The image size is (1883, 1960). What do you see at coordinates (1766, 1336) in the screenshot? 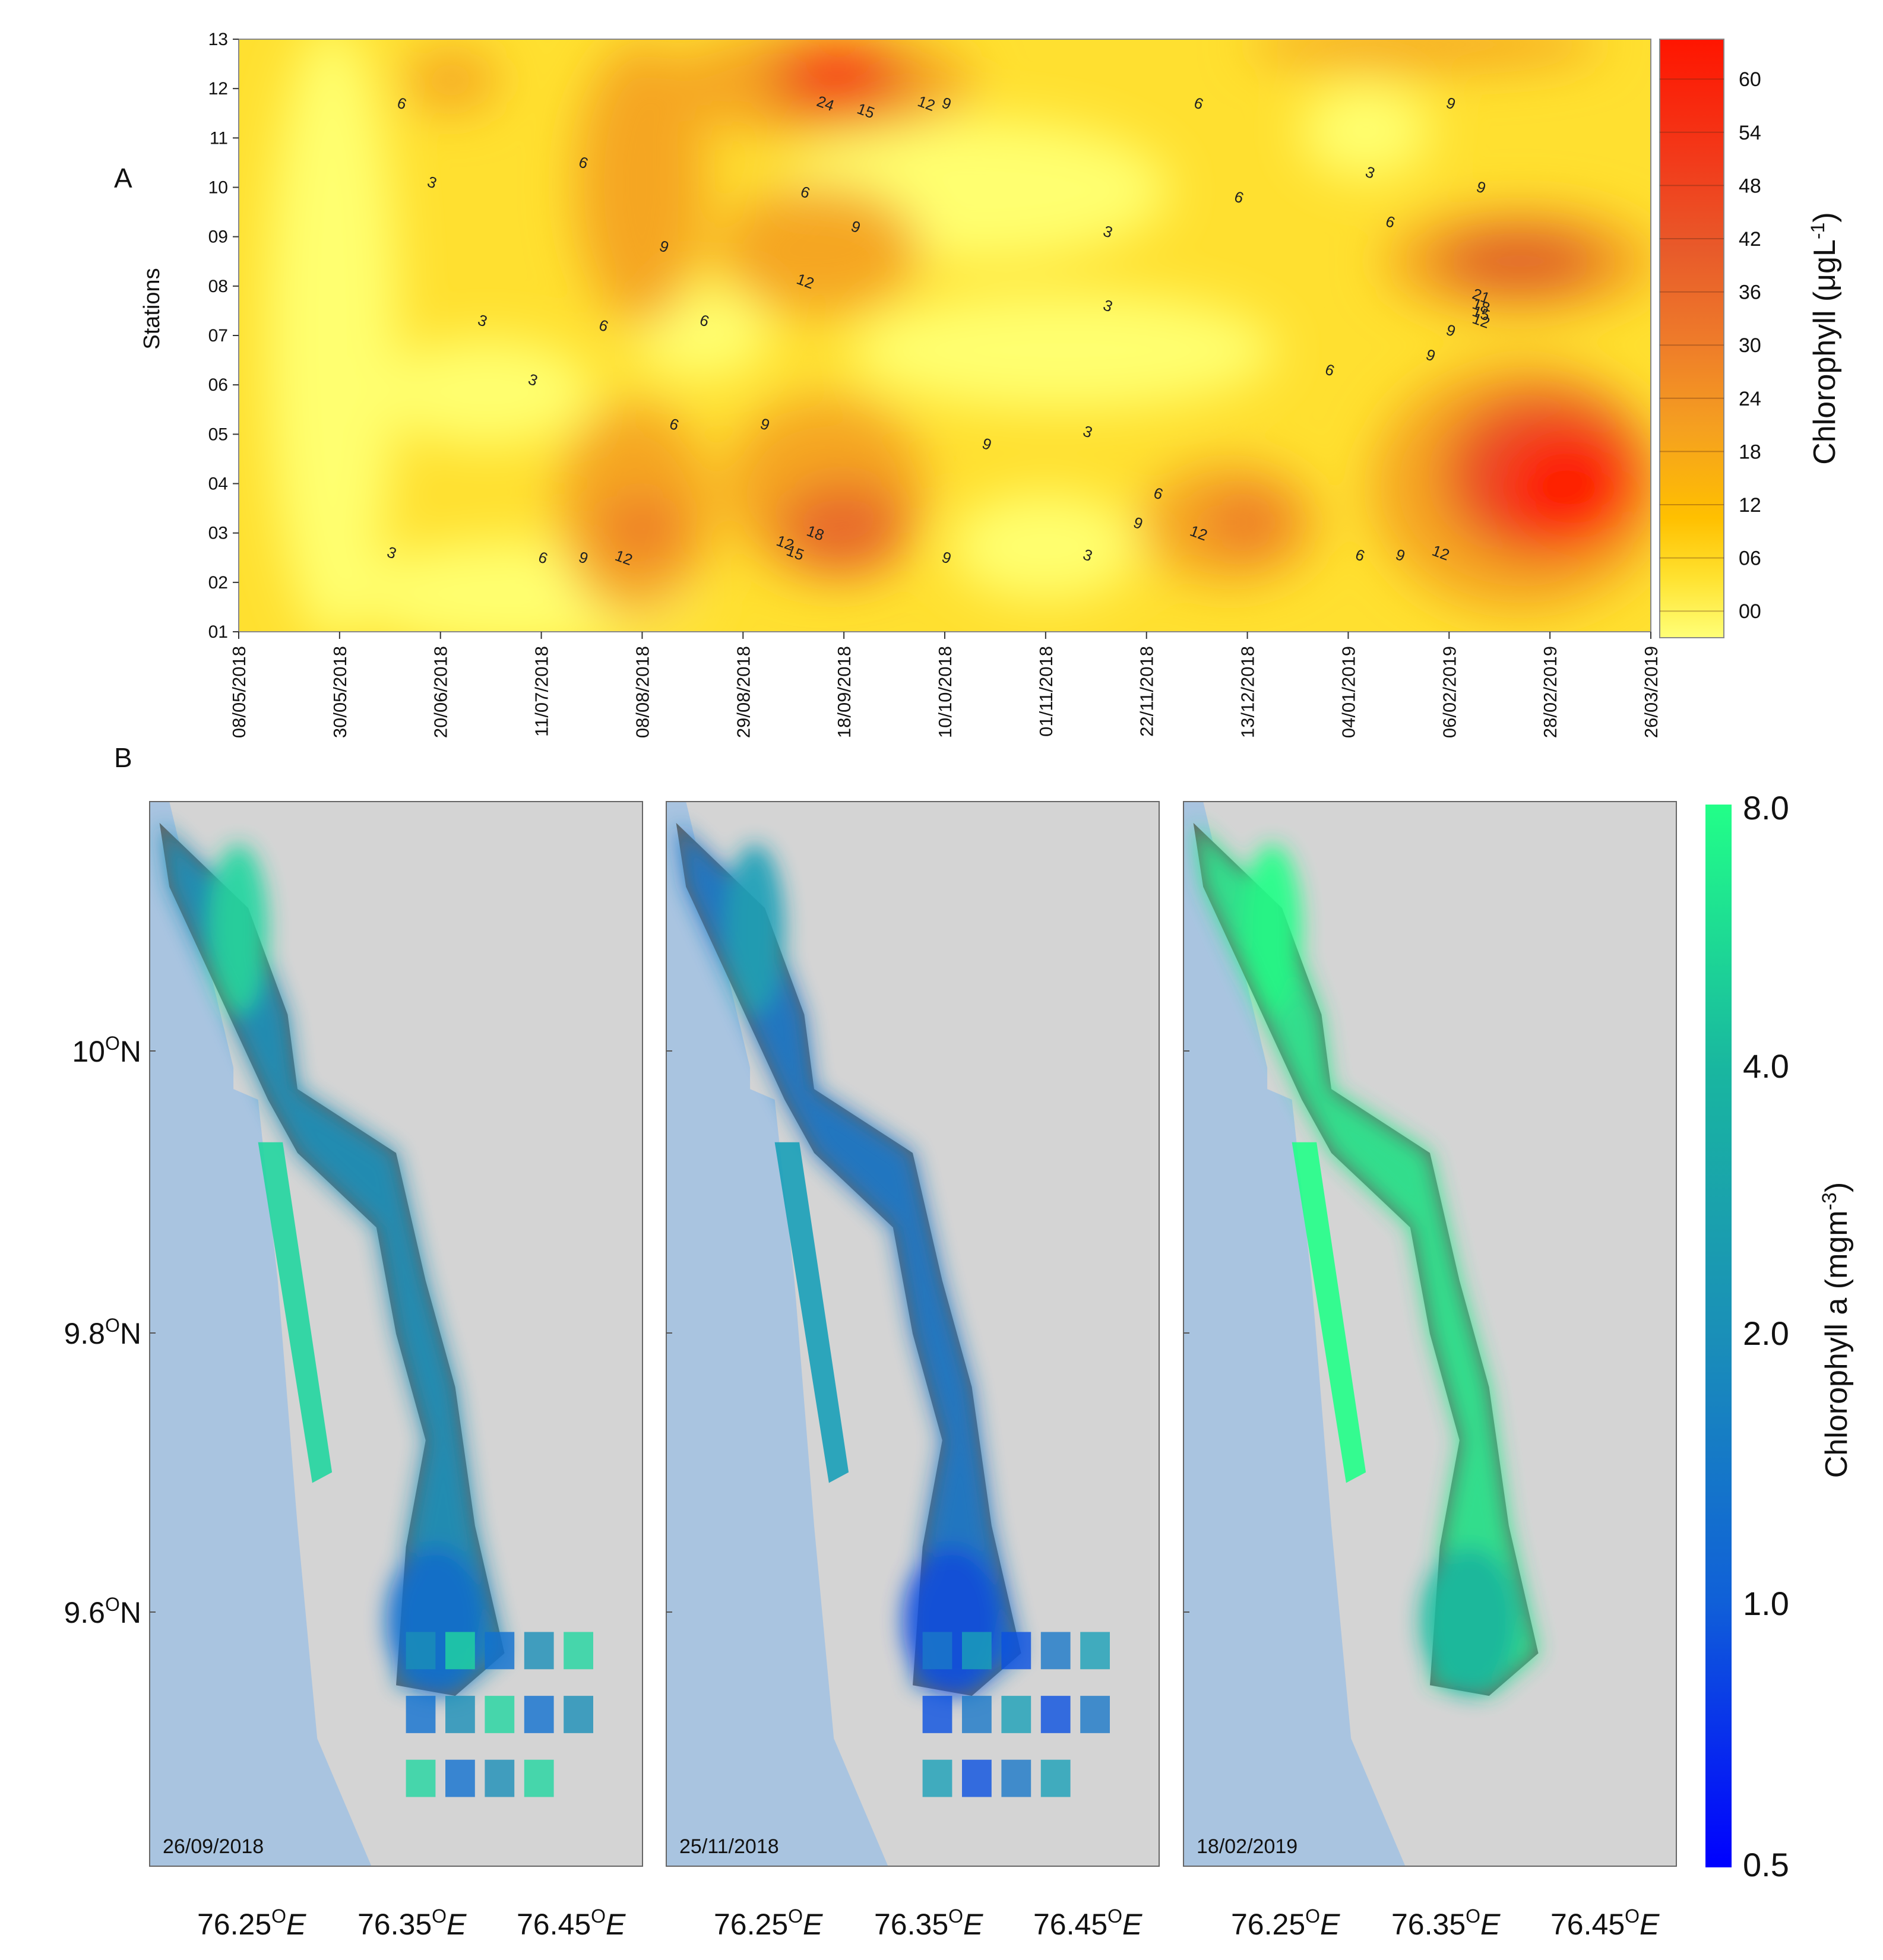
I see `colorbar-b-ticks: 0.5 1.0 2.0 4.0 8.0` at bounding box center [1766, 1336].